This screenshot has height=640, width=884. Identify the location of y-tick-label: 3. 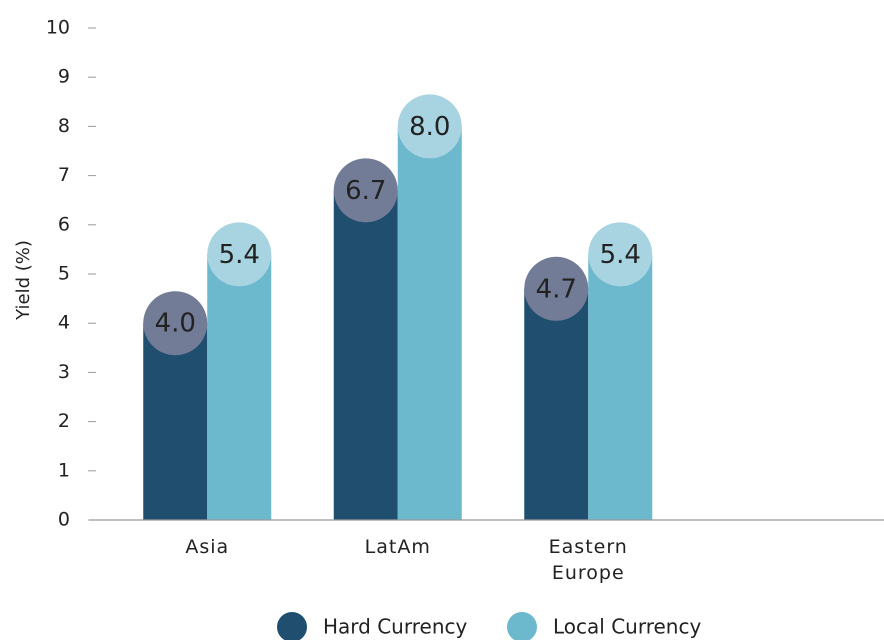
(64, 372).